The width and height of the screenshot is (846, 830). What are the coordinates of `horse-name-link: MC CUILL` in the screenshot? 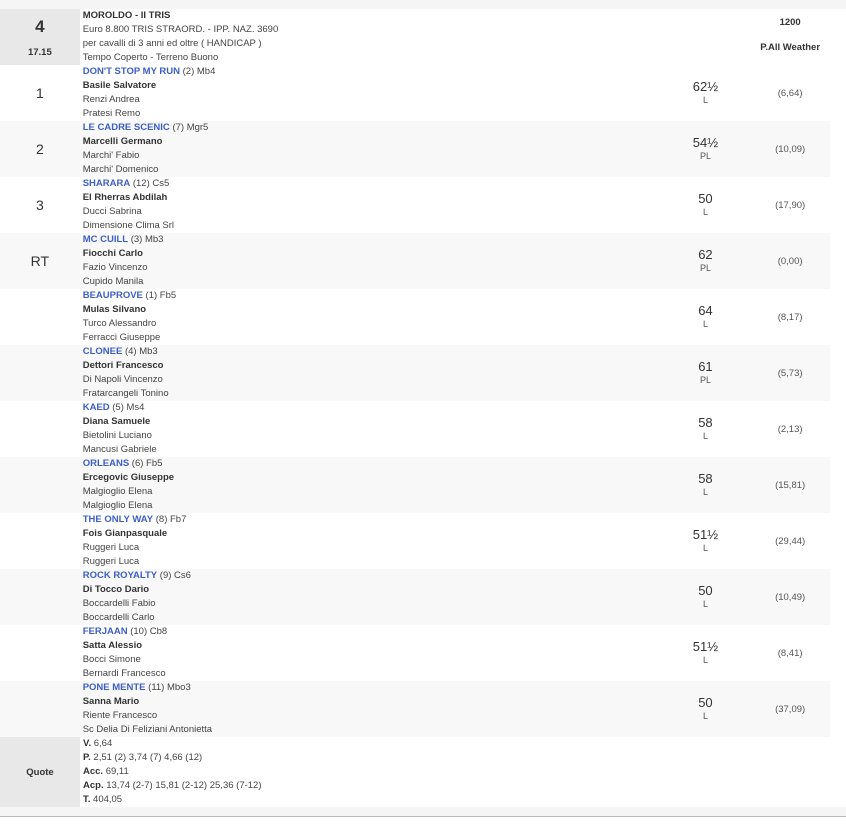 It's located at (105, 239).